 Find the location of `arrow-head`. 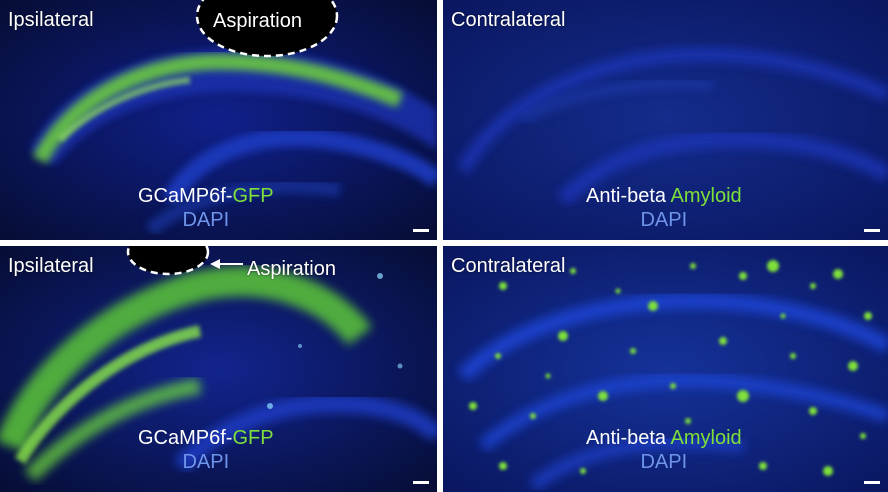

arrow-head is located at coordinates (215, 264).